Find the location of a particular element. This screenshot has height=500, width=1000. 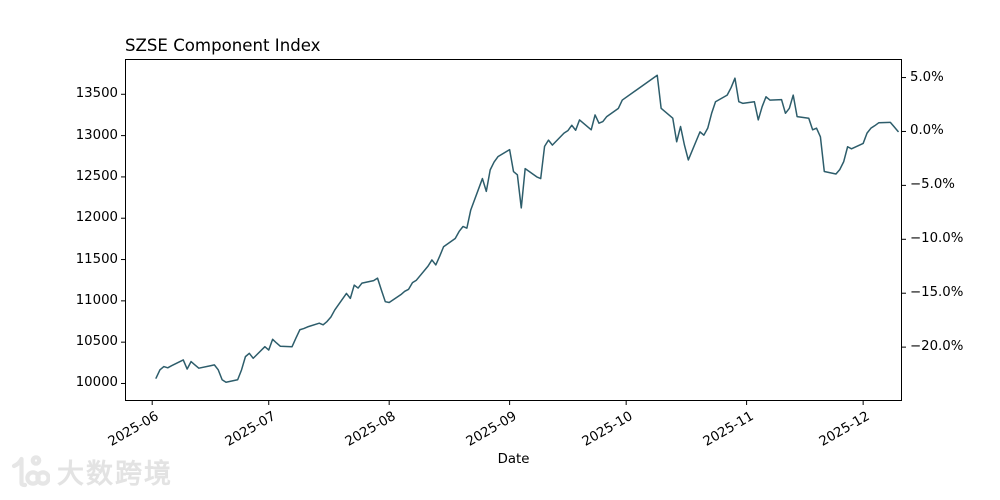

y-tick-label-right: 5.0% is located at coordinates (927, 77).